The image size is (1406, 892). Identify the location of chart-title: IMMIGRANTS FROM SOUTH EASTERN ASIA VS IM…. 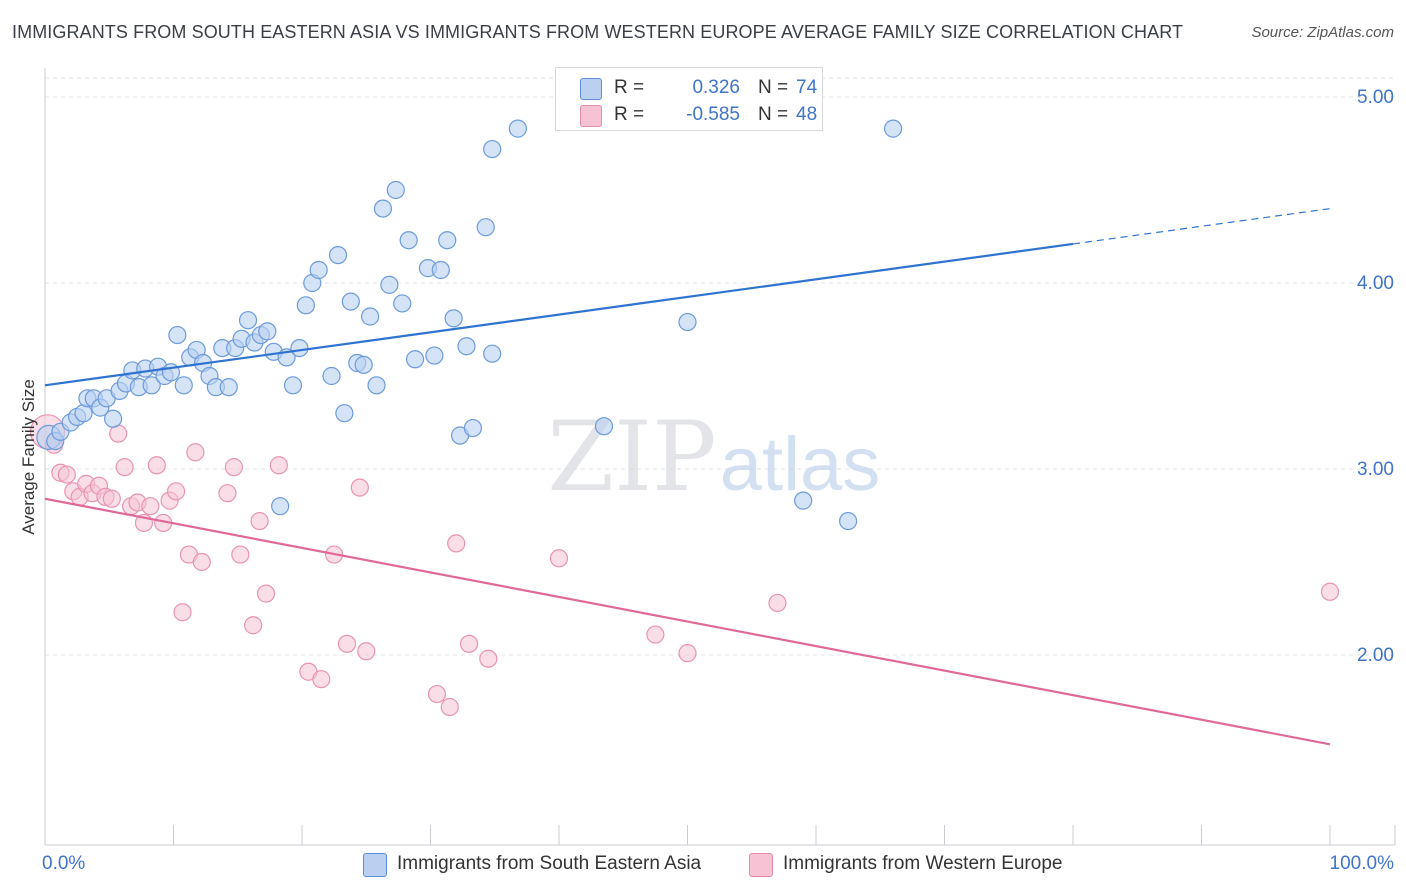
(598, 32).